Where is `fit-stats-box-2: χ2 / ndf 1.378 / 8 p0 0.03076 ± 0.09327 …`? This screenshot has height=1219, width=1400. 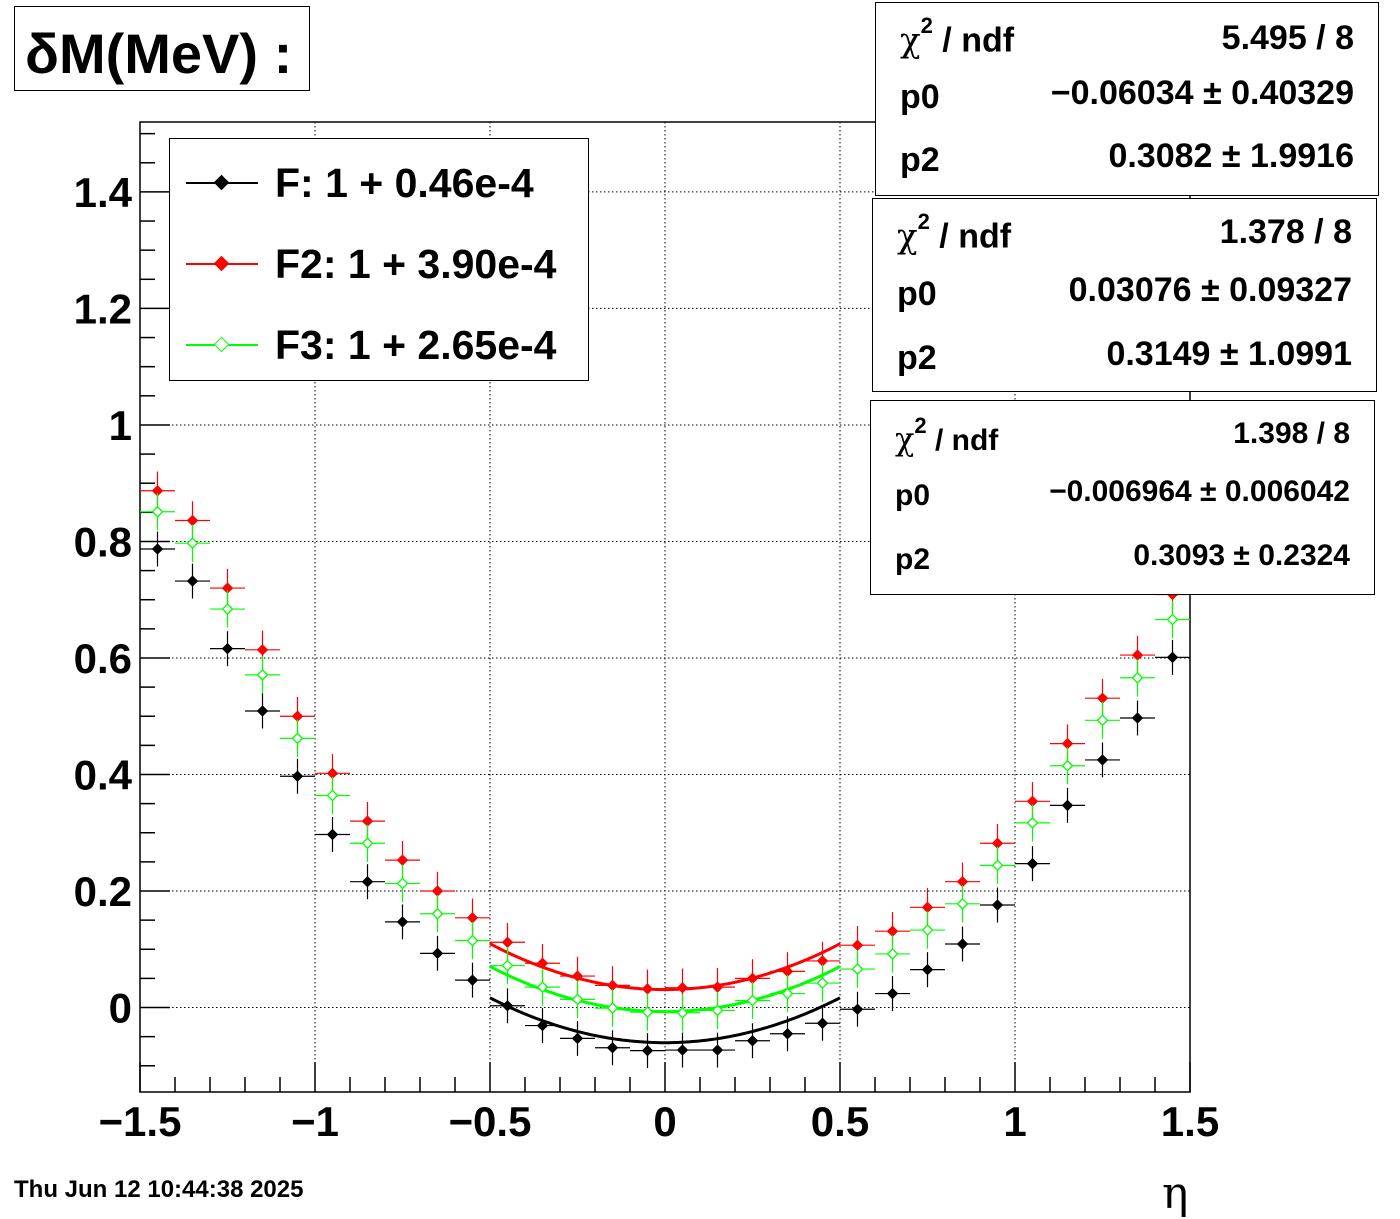 fit-stats-box-2: χ2 / ndf 1.378 / 8 p0 0.03076 ± 0.09327 … is located at coordinates (1124, 295).